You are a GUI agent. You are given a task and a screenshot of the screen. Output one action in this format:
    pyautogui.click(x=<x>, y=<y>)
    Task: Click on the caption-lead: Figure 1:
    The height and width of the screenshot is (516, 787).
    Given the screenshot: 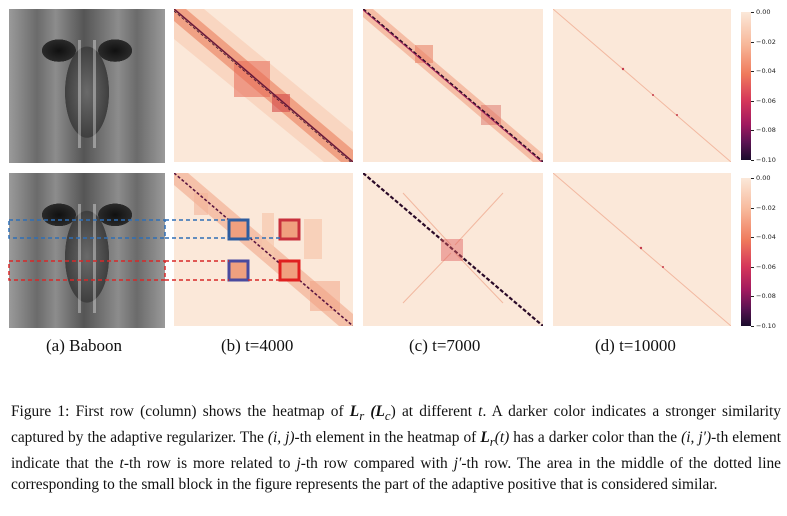 What is the action you would take?
    pyautogui.click(x=43, y=411)
    